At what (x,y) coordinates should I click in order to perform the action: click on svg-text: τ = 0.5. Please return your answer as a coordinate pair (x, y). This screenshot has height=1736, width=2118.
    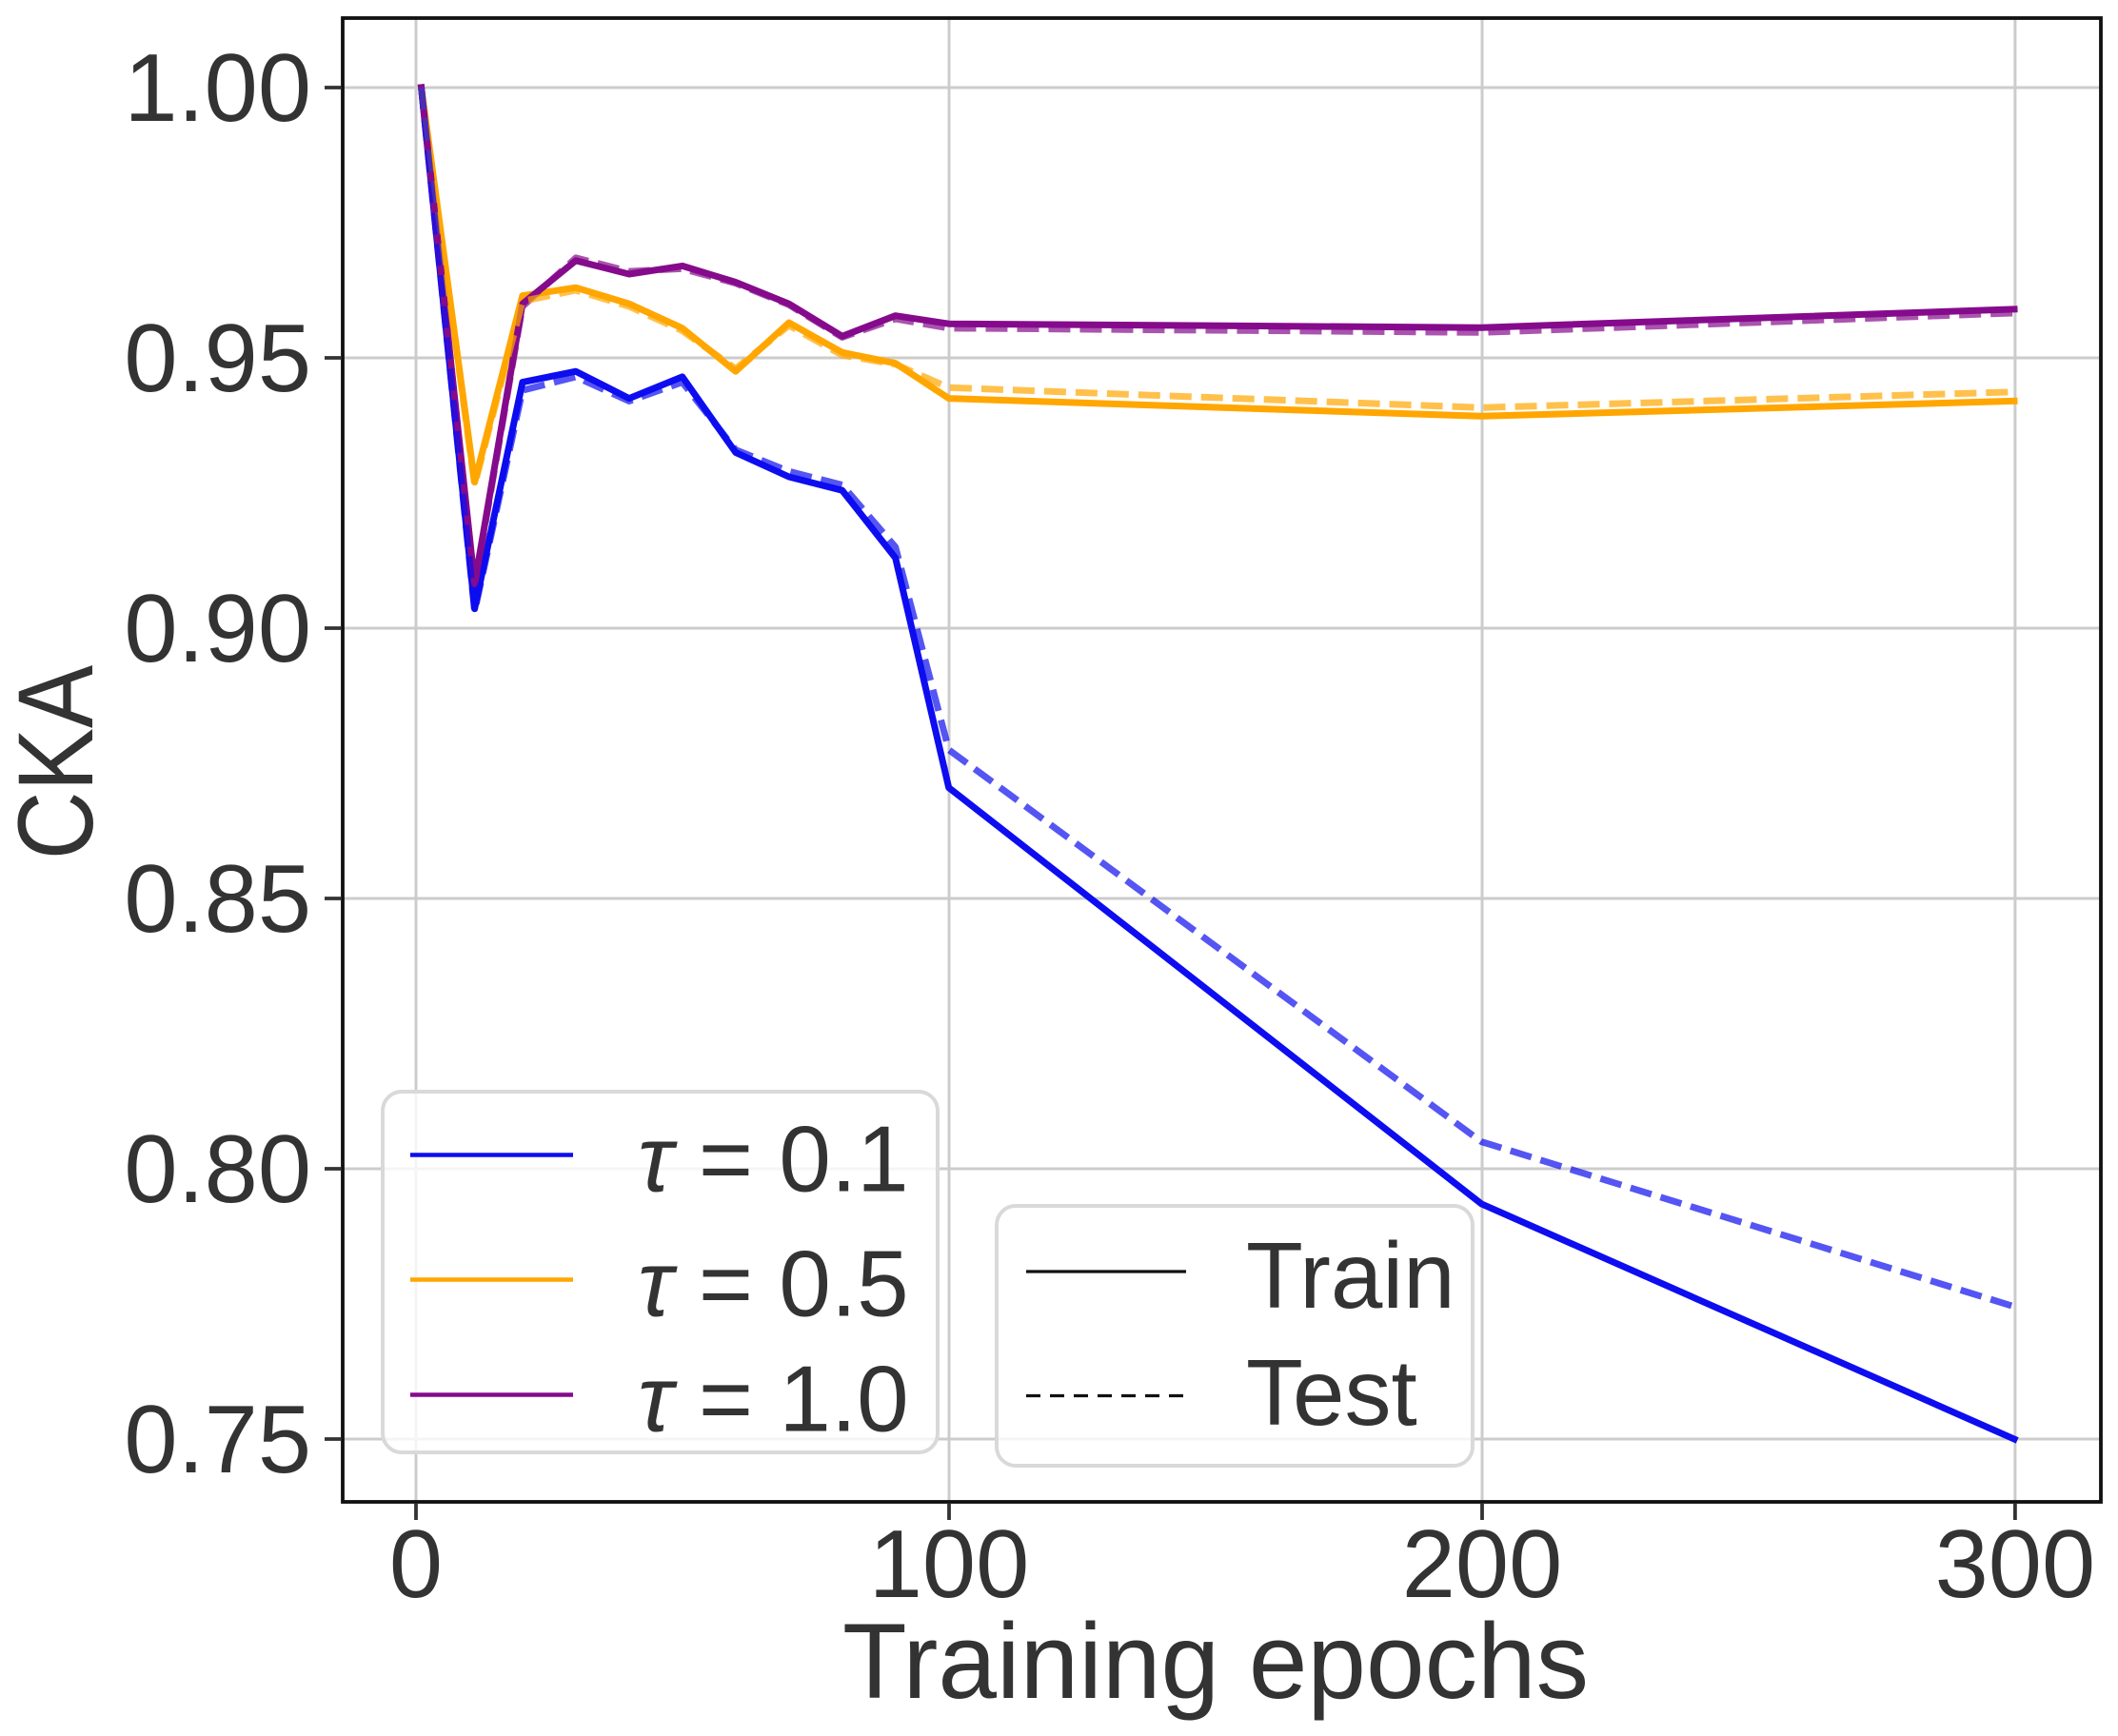
    Looking at the image, I should click on (773, 1284).